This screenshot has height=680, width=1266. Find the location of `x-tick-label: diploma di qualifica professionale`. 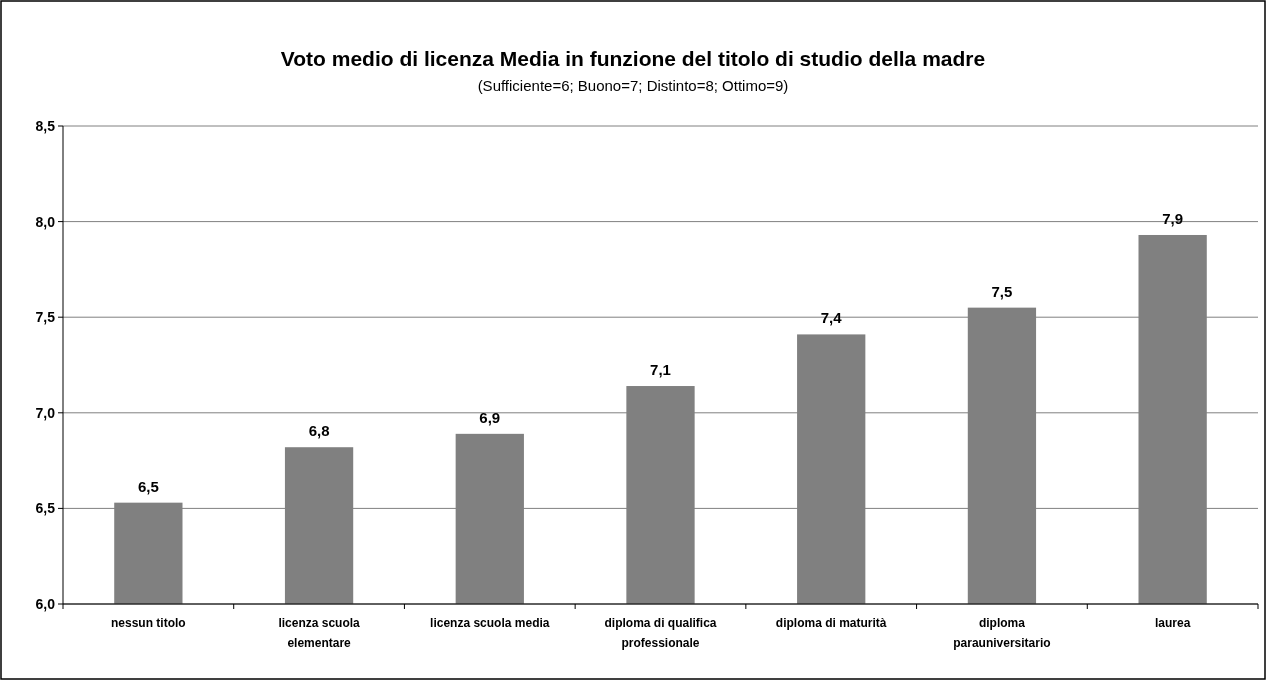

x-tick-label: diploma di qualifica professionale is located at coordinates (660, 633).